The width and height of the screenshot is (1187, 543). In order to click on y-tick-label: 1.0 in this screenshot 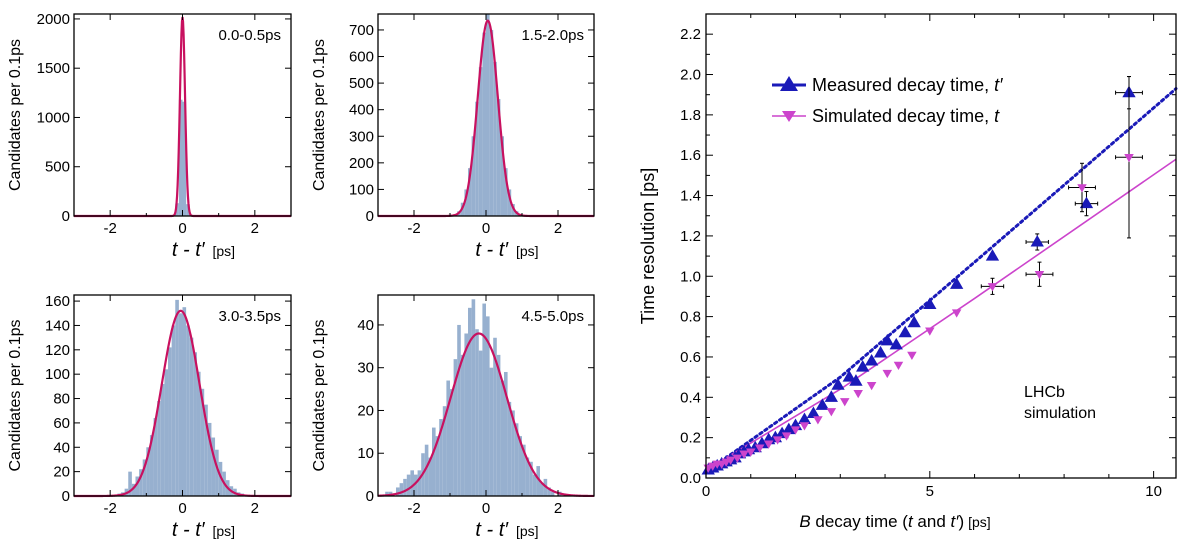, I will do `click(690, 276)`.